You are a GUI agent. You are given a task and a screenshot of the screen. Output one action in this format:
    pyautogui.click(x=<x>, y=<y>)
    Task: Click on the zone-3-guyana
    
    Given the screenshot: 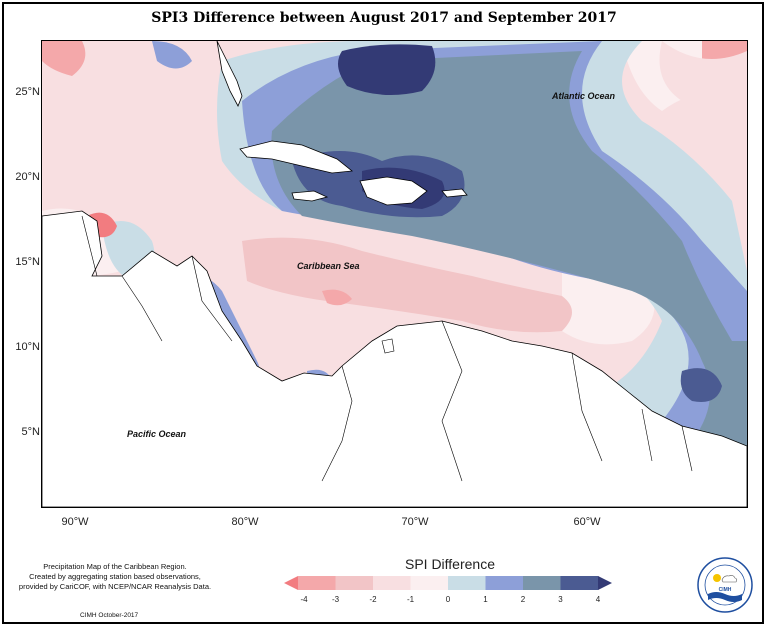 What is the action you would take?
    pyautogui.click(x=701, y=385)
    